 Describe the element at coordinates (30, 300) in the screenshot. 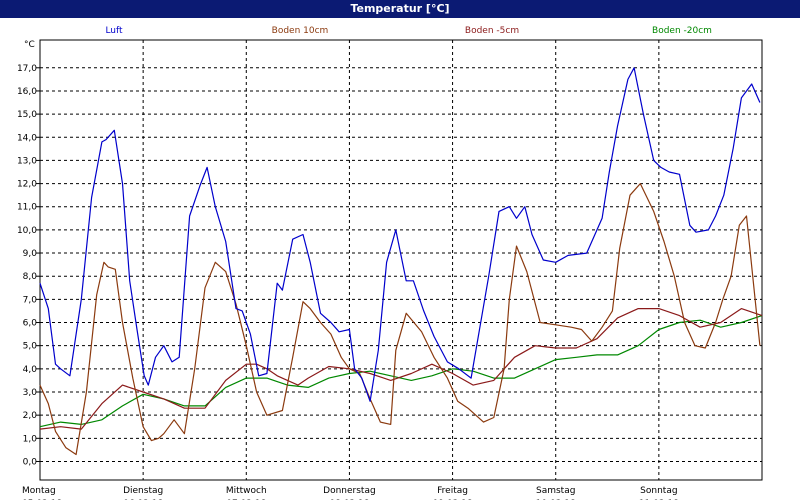

I see `y-tick-label: 7,0` at that location.